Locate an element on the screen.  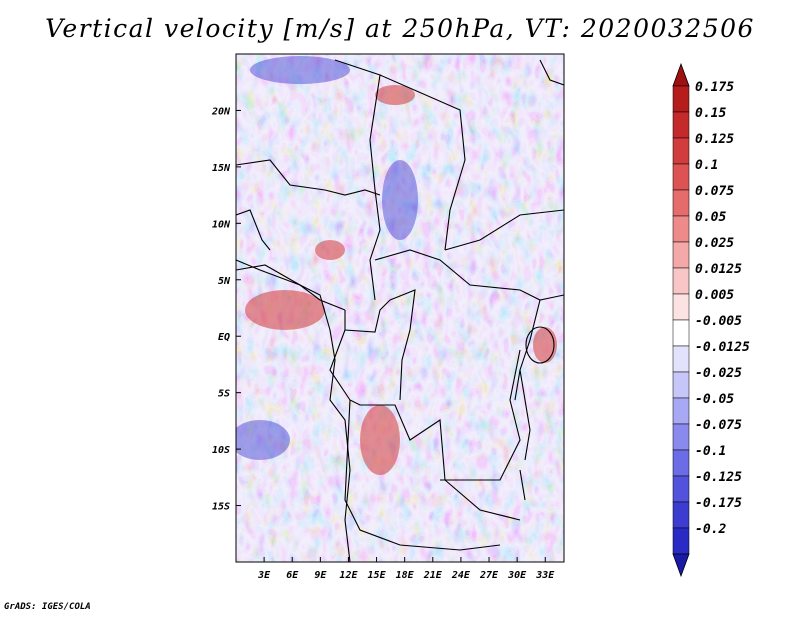
colorbar-label: 0.025 is located at coordinates (714, 243).